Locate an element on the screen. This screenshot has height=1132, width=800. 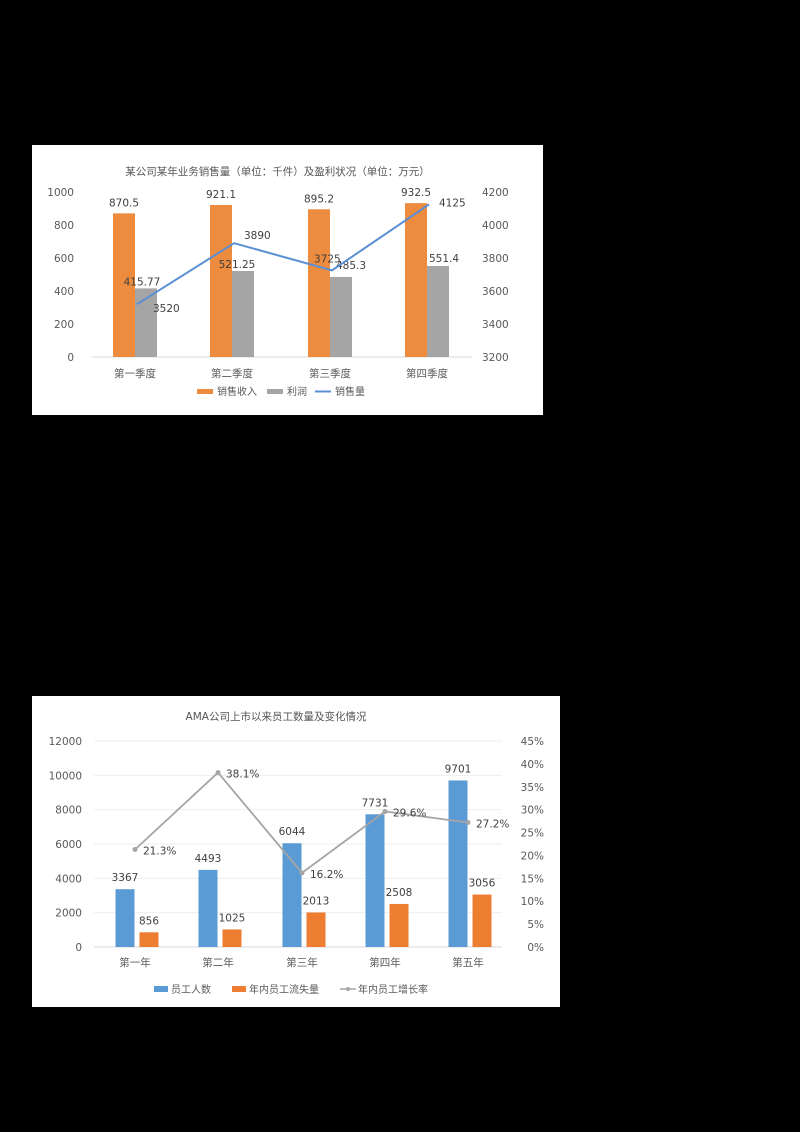
data-label: 4125 is located at coordinates (452, 203).